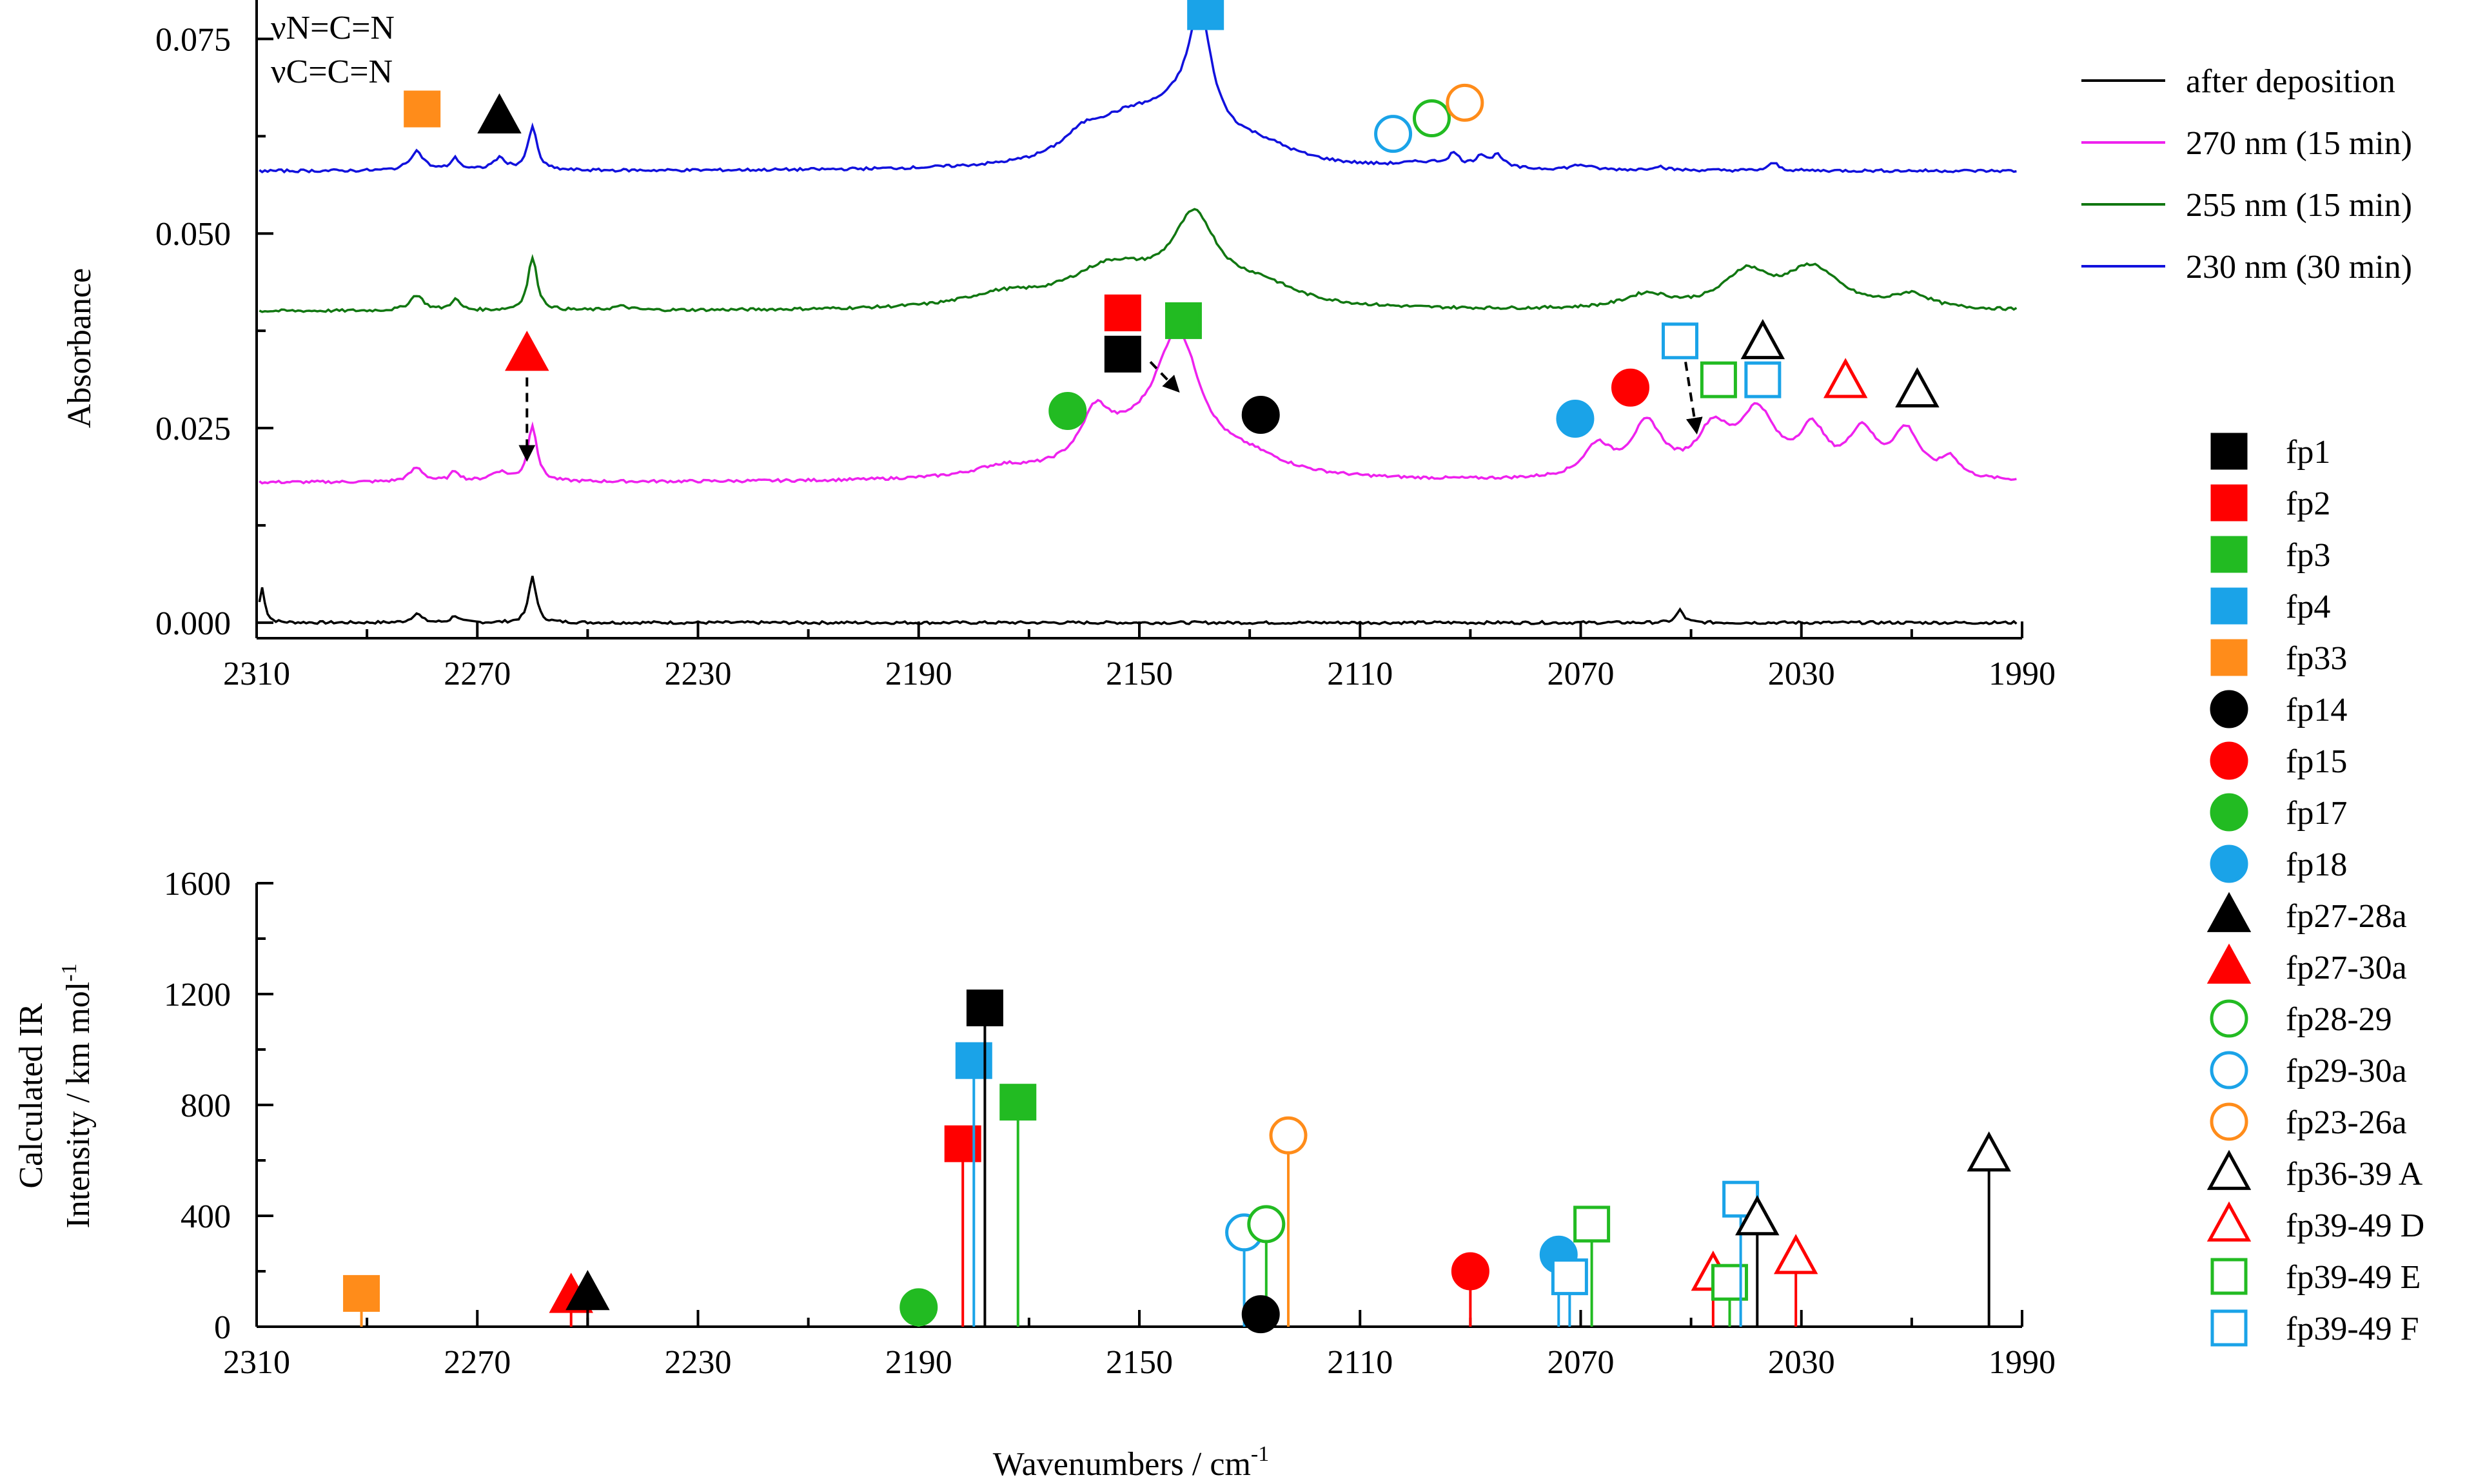 This screenshot has width=2476, height=1484. I want to click on top-x-tick-label: 2310, so click(256, 674).